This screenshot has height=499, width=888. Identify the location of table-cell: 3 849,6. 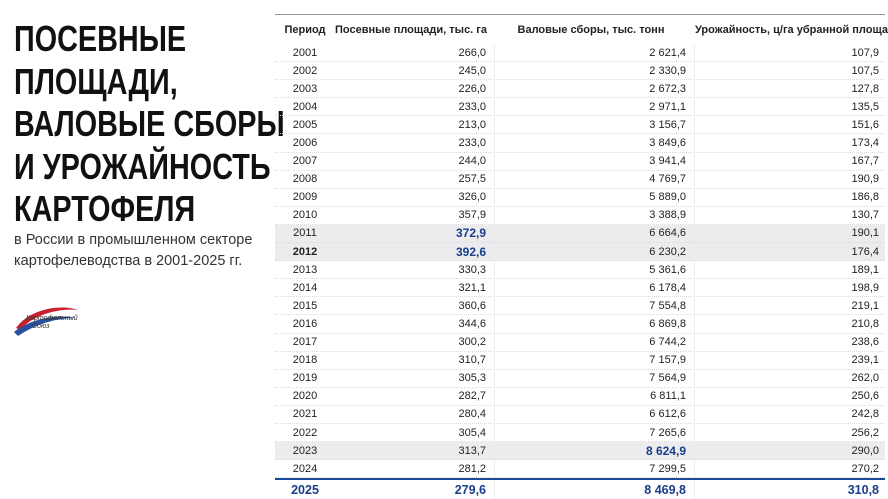
(595, 143).